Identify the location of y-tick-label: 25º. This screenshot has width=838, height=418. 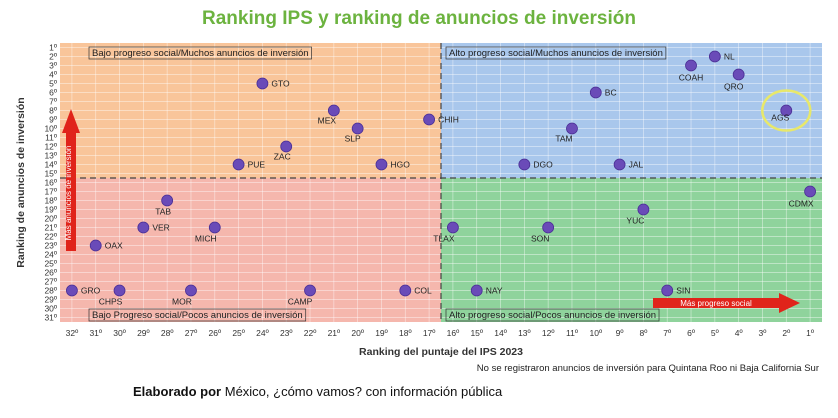
(50, 264).